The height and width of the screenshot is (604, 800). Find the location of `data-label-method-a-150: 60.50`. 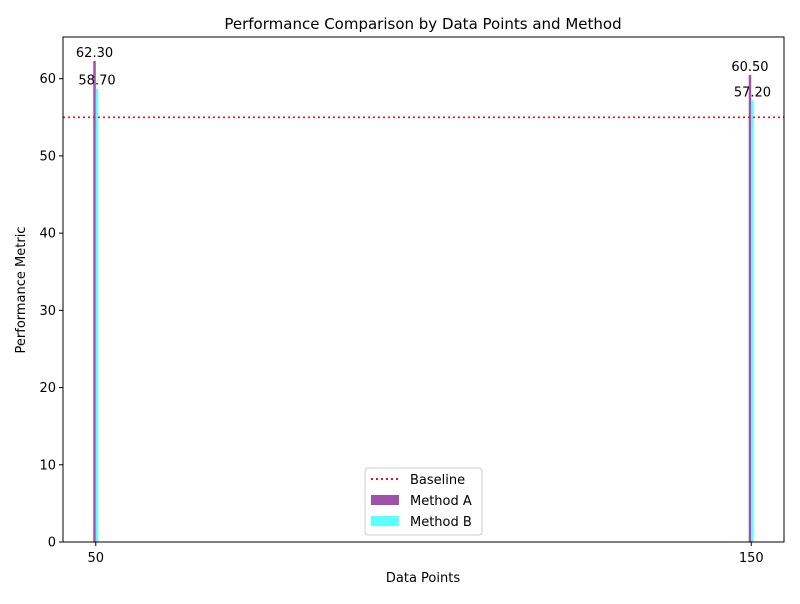

data-label-method-a-150: 60.50 is located at coordinates (749, 67).